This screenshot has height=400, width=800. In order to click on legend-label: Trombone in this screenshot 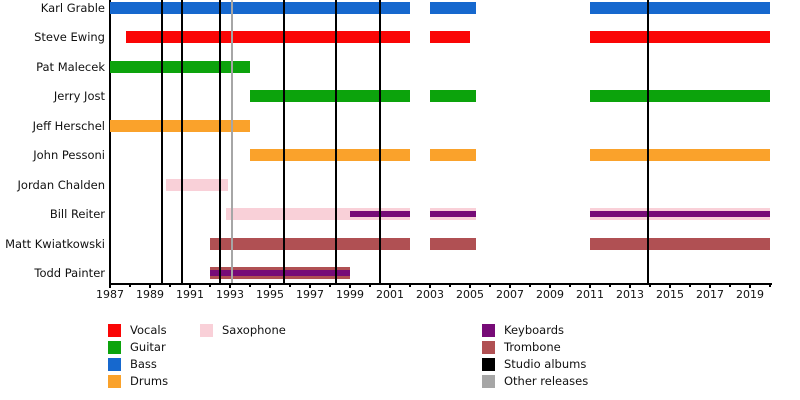, I will do `click(532, 347)`.